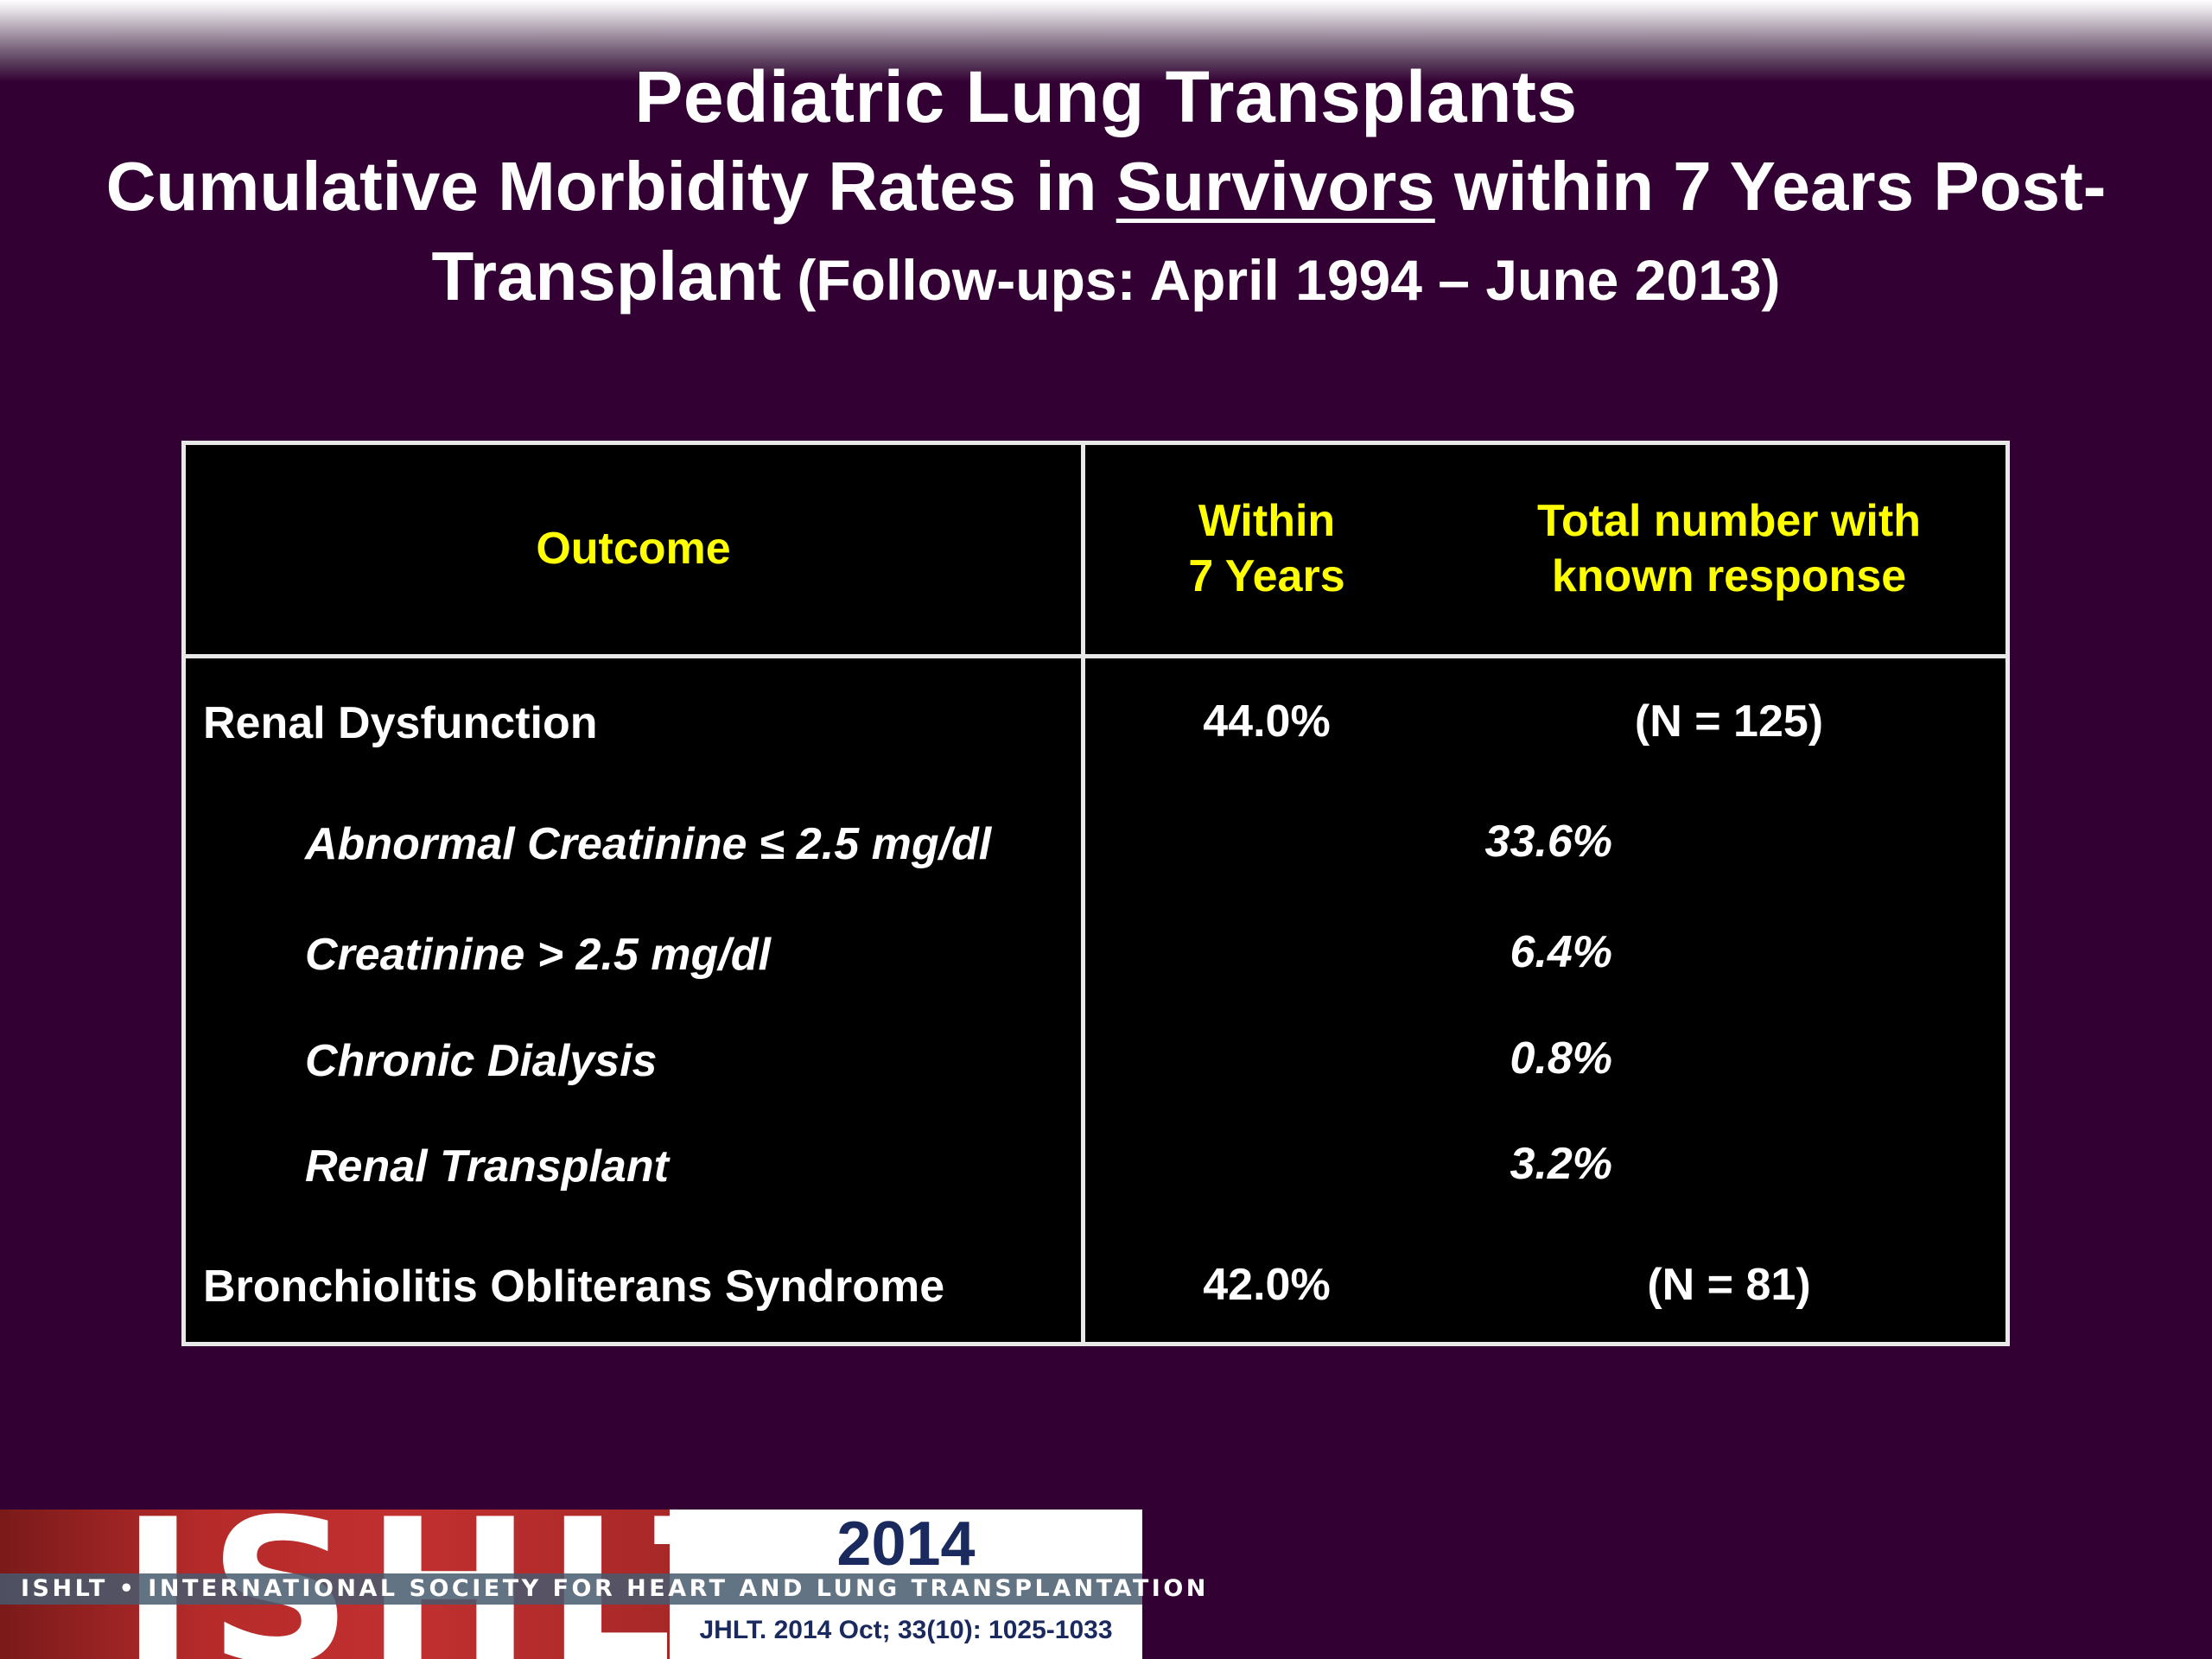 This screenshot has height=1659, width=2212. What do you see at coordinates (1561, 952) in the screenshot?
I see `row-value-creatinine-over: 6.4%` at bounding box center [1561, 952].